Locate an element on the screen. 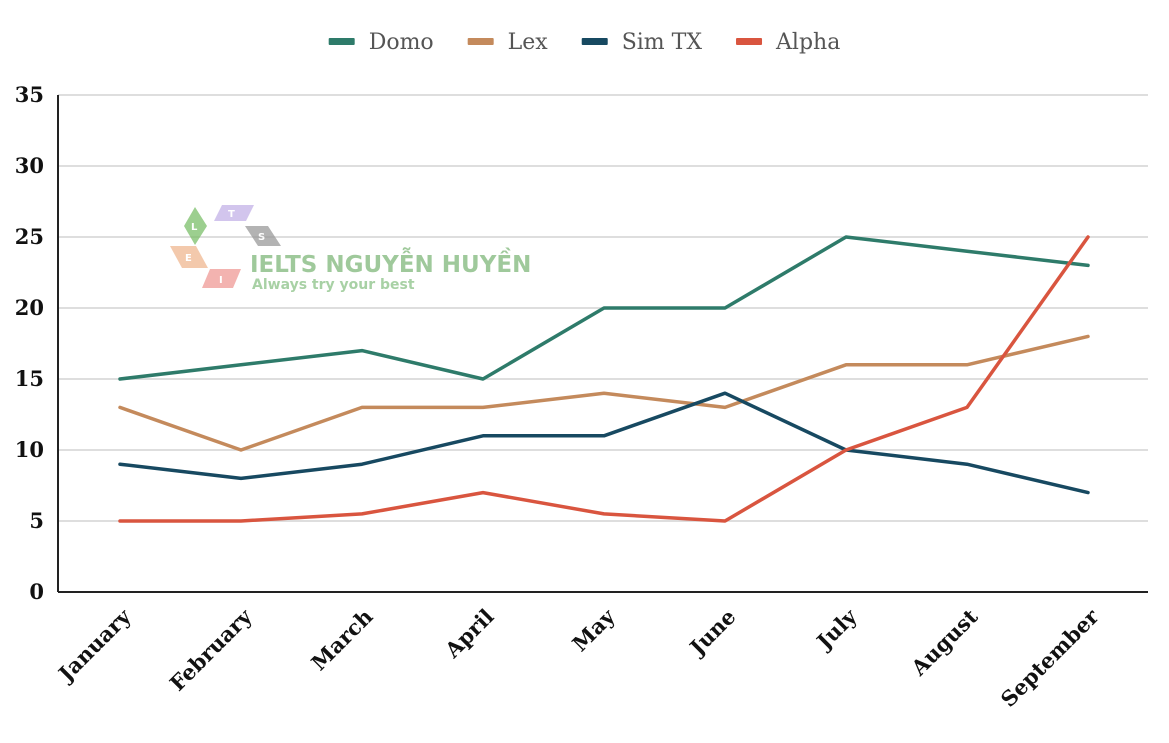  legend-label: Alpha is located at coordinates (807, 42).